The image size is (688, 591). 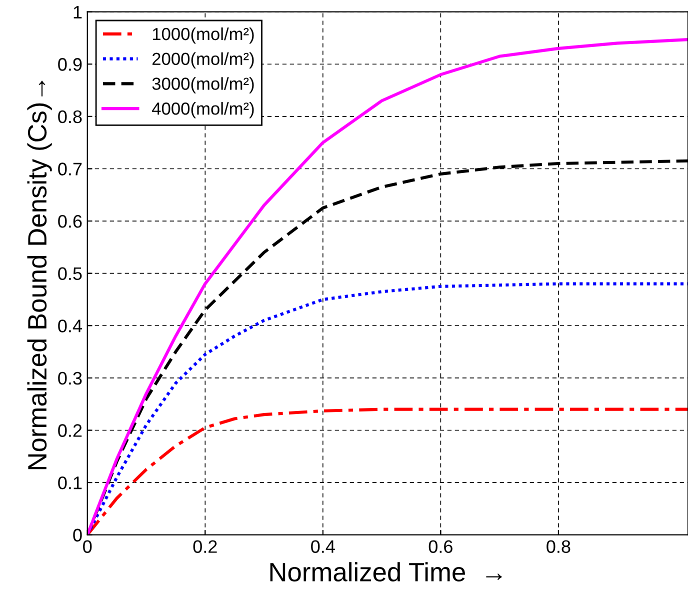 What do you see at coordinates (70, 326) in the screenshot?
I see `y-tick-label: 0.4` at bounding box center [70, 326].